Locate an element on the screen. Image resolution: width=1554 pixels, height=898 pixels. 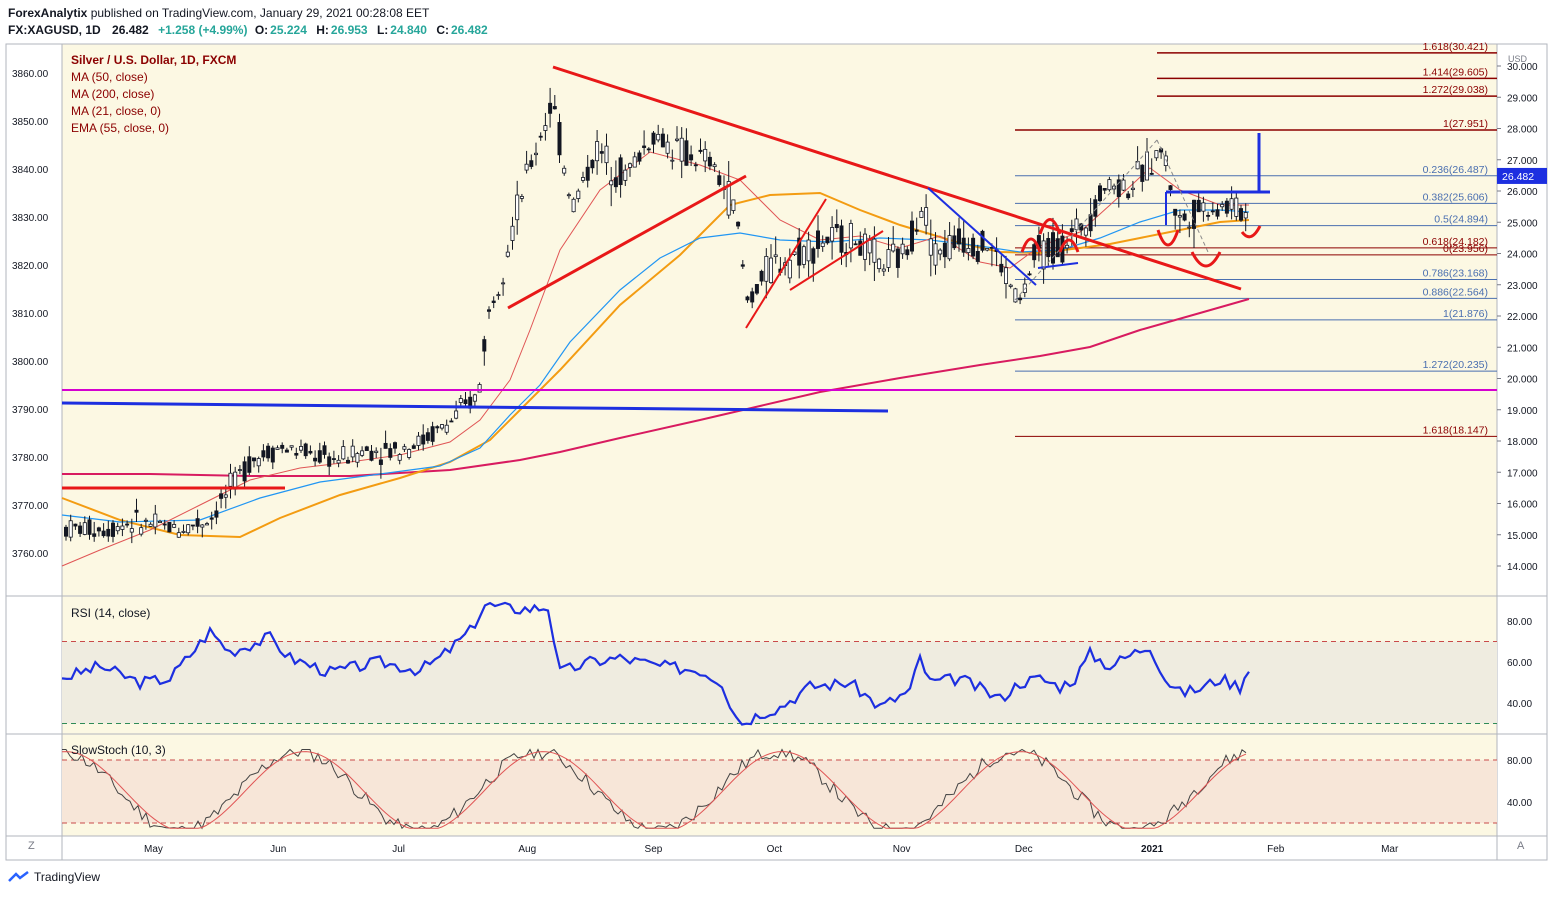
left-axis-tick-label: 3840.00 is located at coordinates (30, 170).